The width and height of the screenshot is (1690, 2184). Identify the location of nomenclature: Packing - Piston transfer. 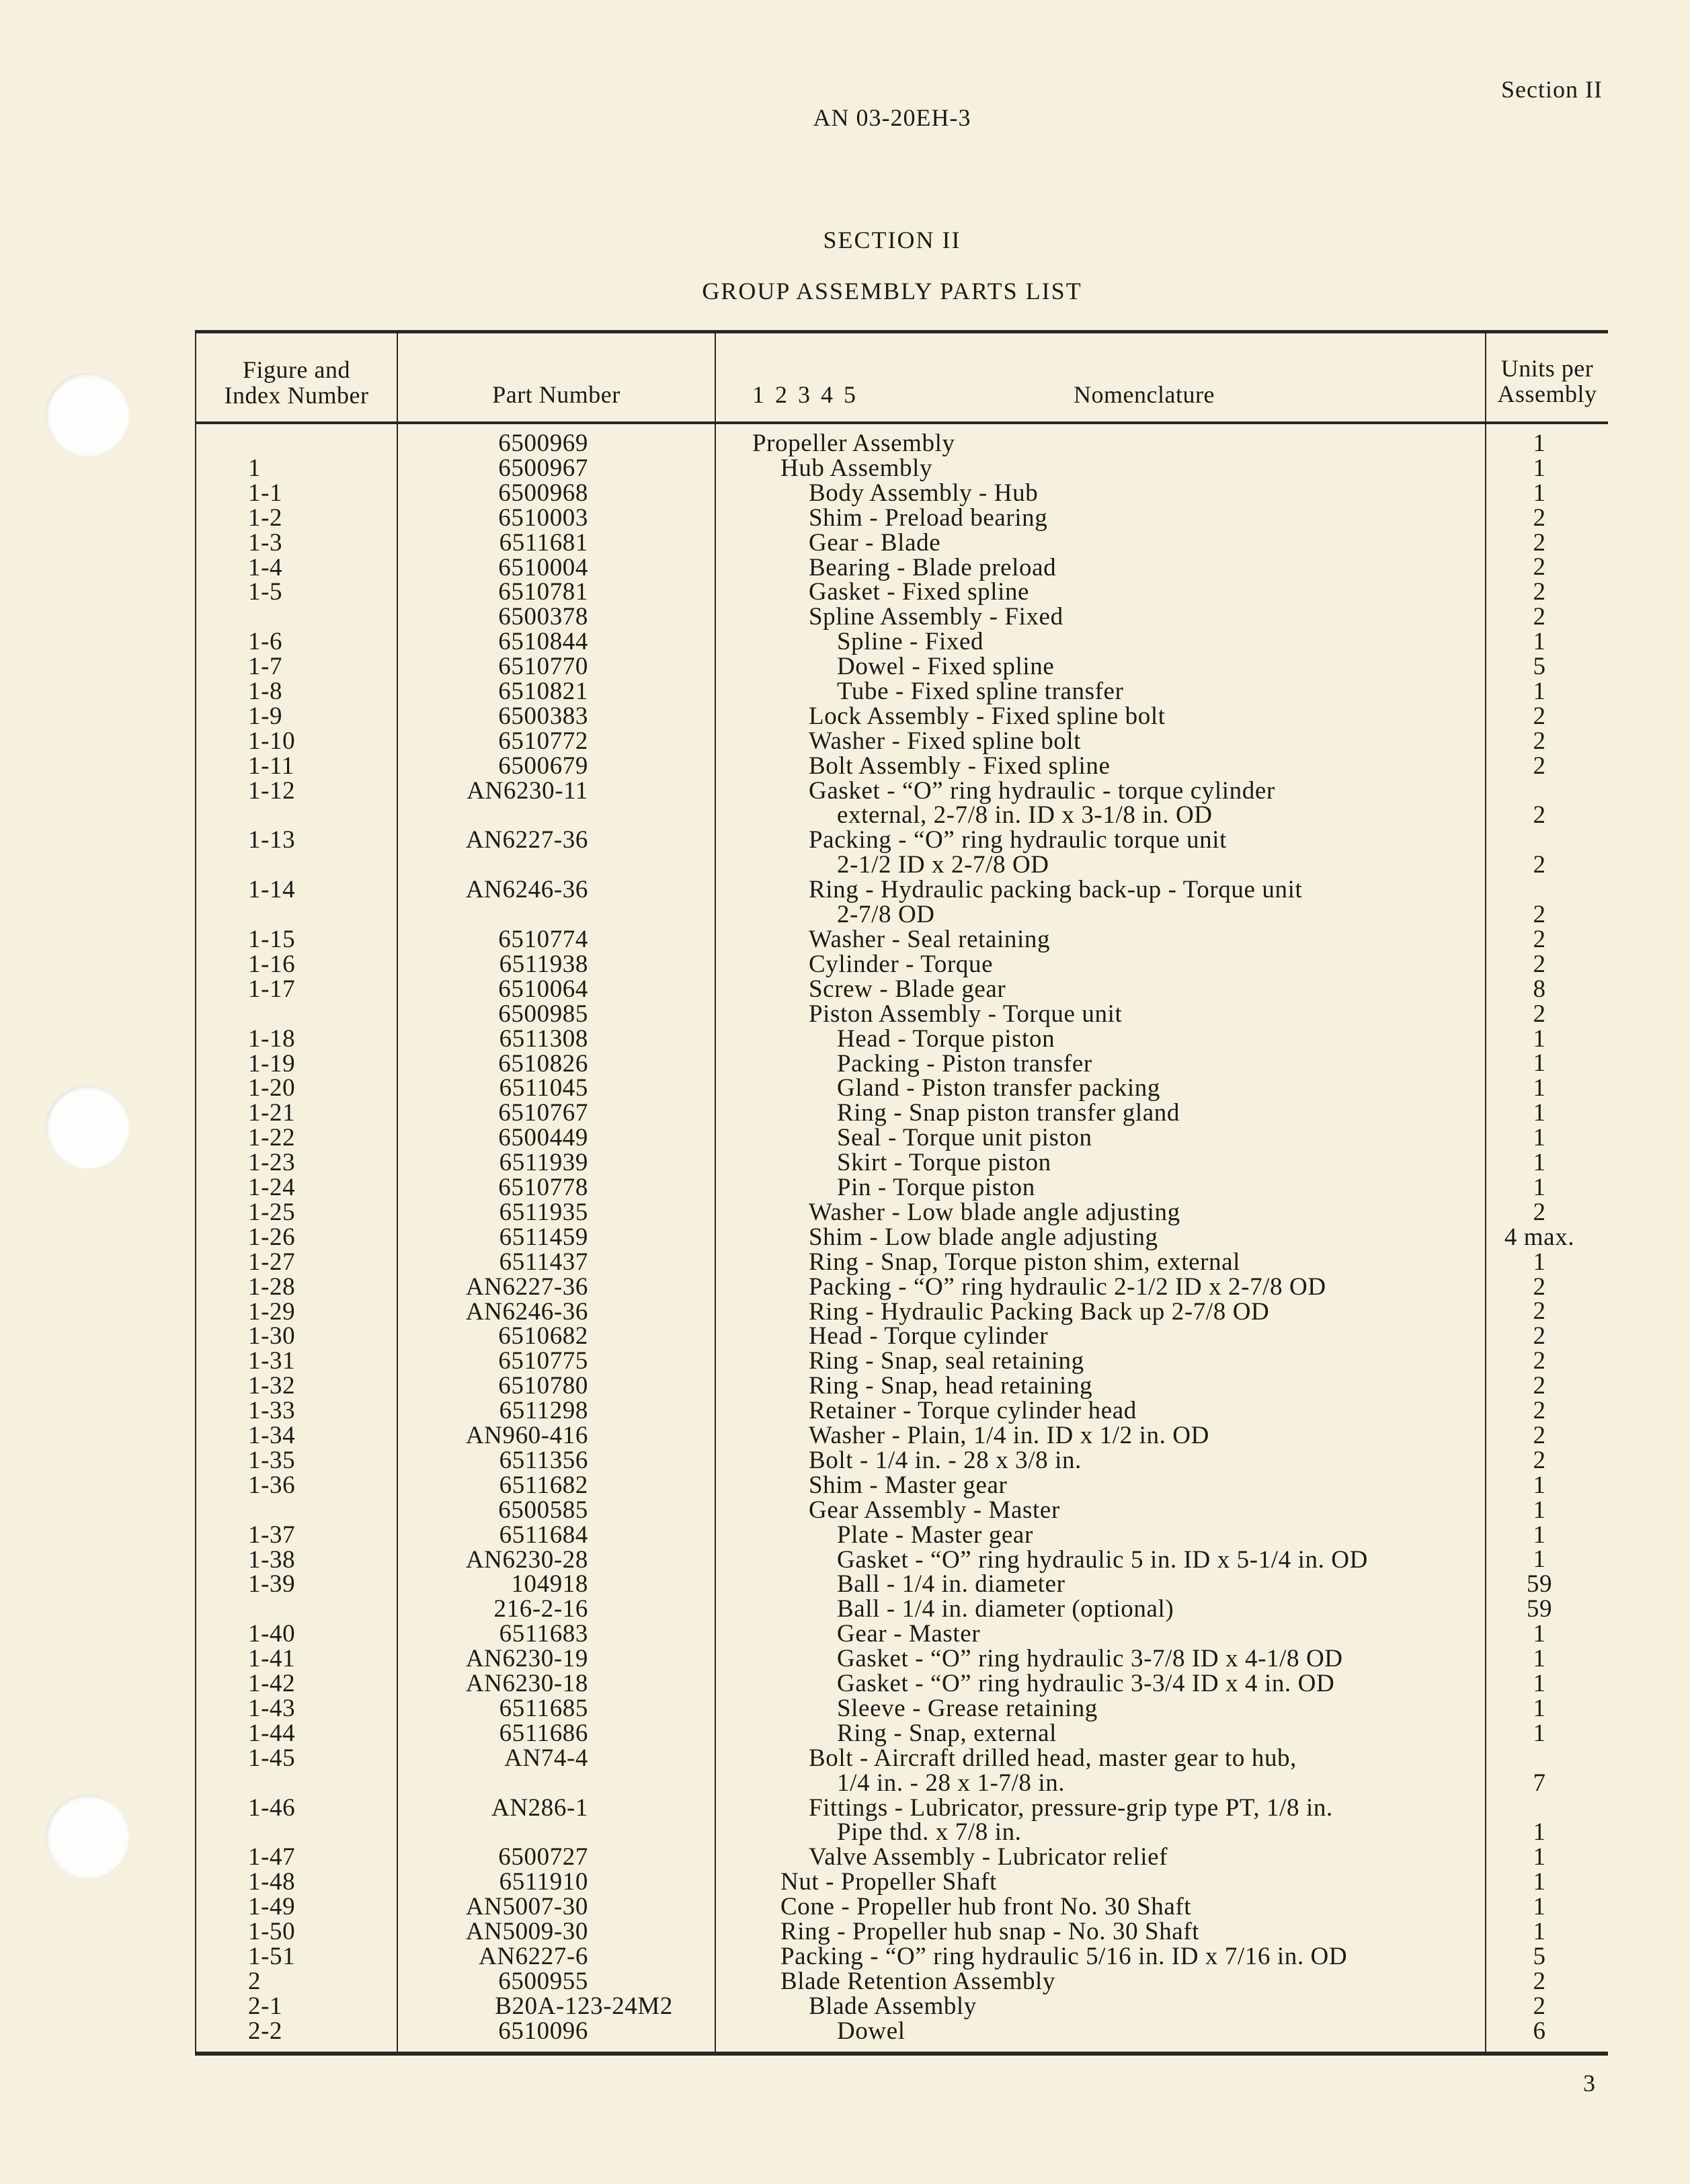
(964, 1063).